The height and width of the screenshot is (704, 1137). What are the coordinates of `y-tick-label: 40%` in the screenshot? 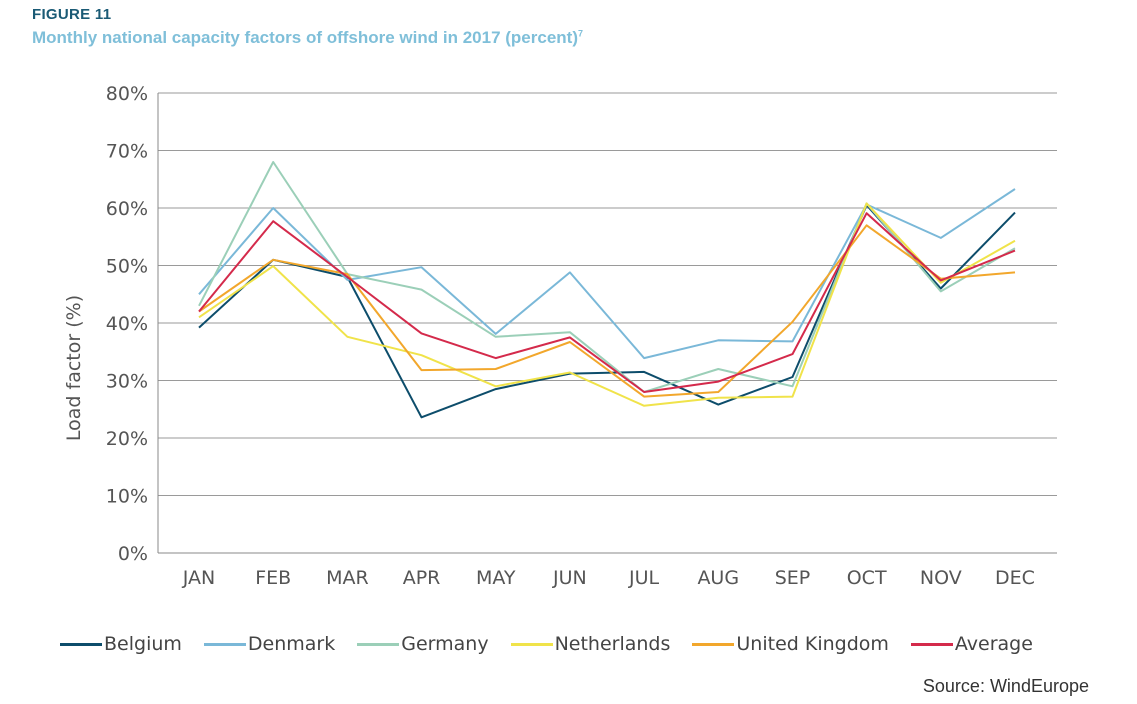 It's located at (127, 324).